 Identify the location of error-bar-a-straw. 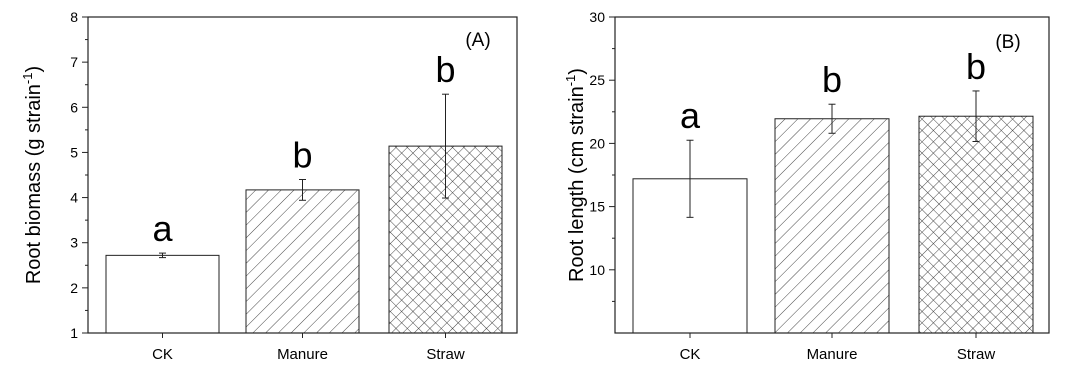
(445, 146).